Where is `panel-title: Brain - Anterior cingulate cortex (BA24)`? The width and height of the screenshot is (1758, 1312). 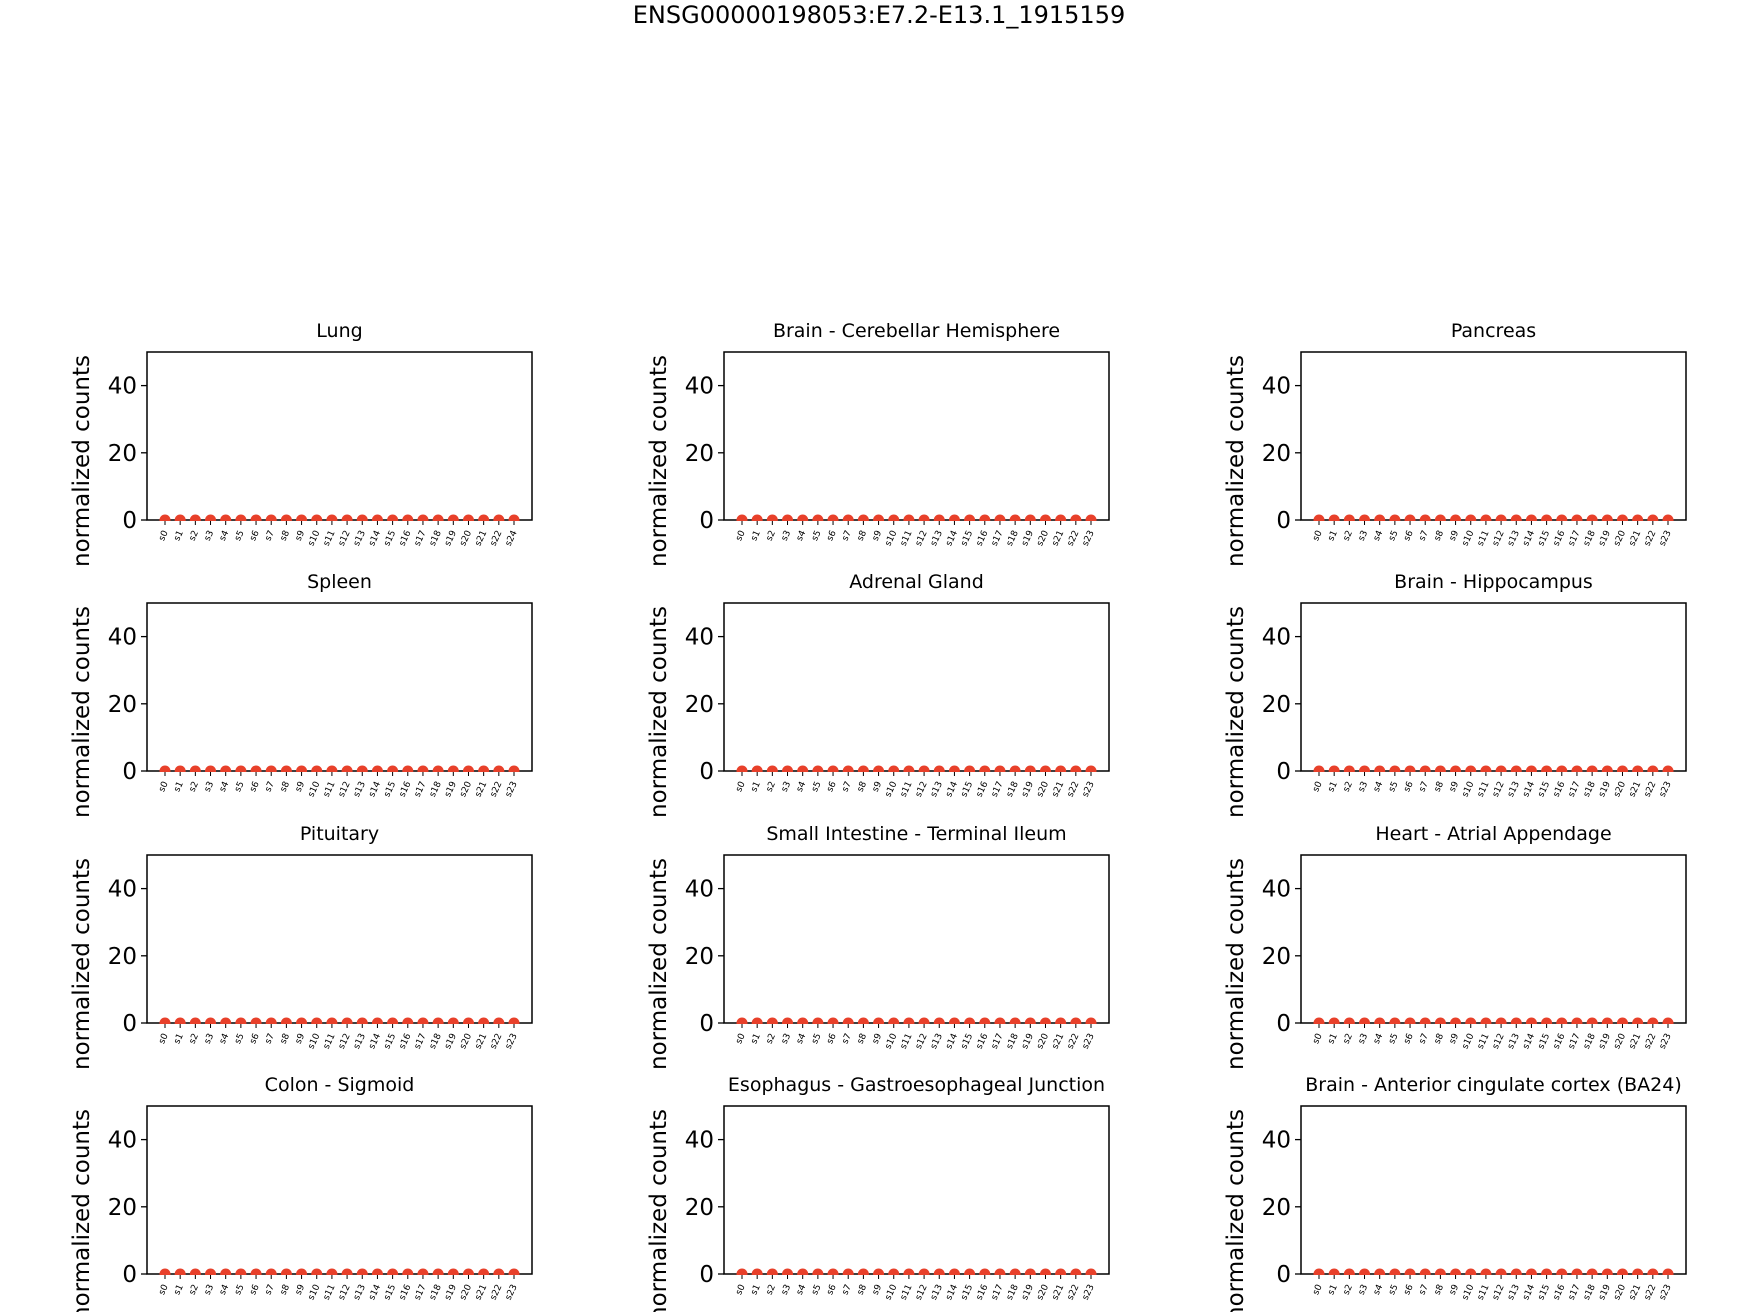 panel-title: Brain - Anterior cingulate cortex (BA24) is located at coordinates (1493, 1085).